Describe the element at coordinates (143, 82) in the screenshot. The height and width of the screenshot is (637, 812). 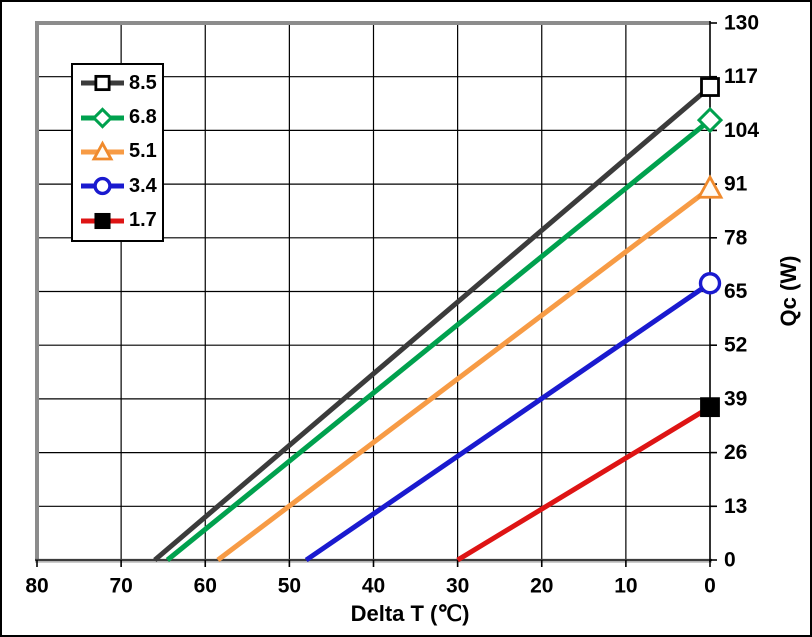
I see `legend-label: 8.5` at that location.